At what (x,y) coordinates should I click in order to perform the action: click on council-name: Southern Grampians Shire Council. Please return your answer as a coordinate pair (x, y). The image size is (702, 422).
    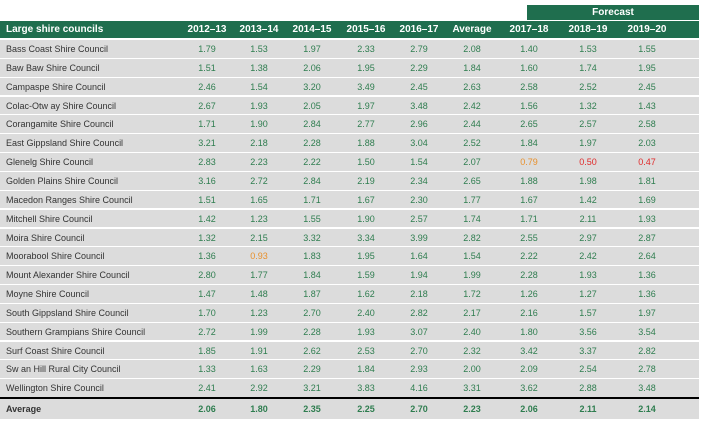
    Looking at the image, I should click on (76, 331).